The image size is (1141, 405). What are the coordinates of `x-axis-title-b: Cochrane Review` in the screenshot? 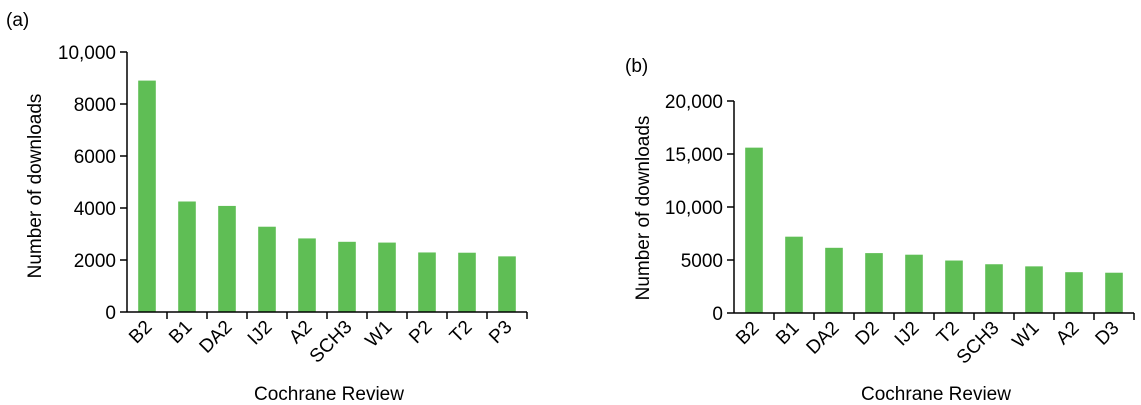 It's located at (936, 394).